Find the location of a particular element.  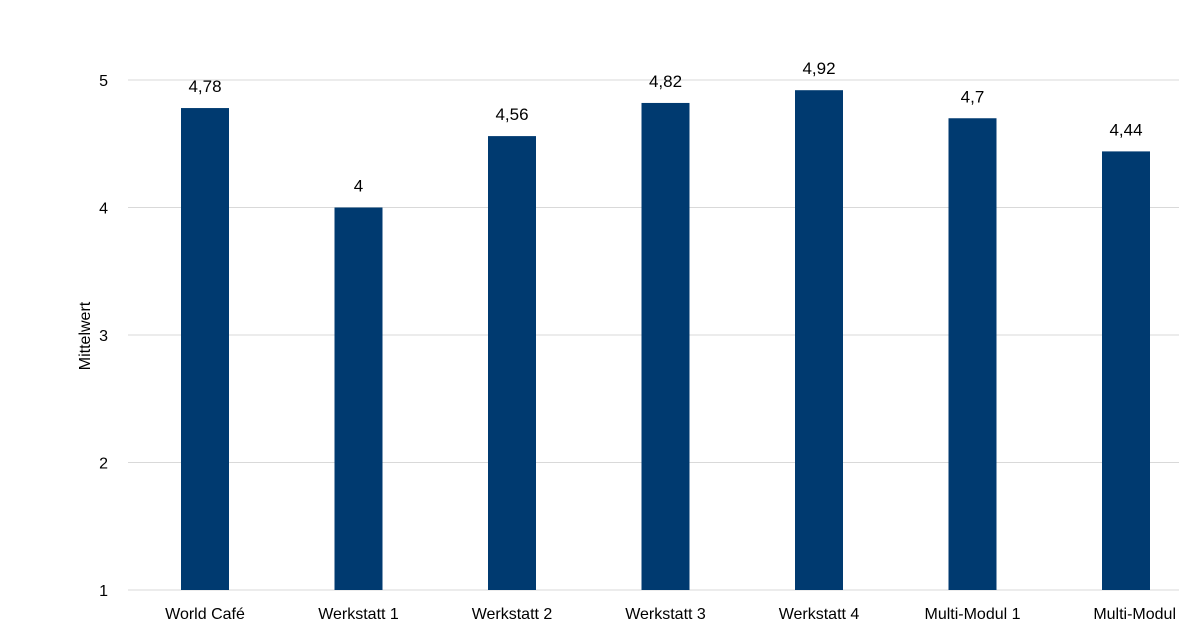

x-tick-label: Werkstatt 3 is located at coordinates (665, 614).